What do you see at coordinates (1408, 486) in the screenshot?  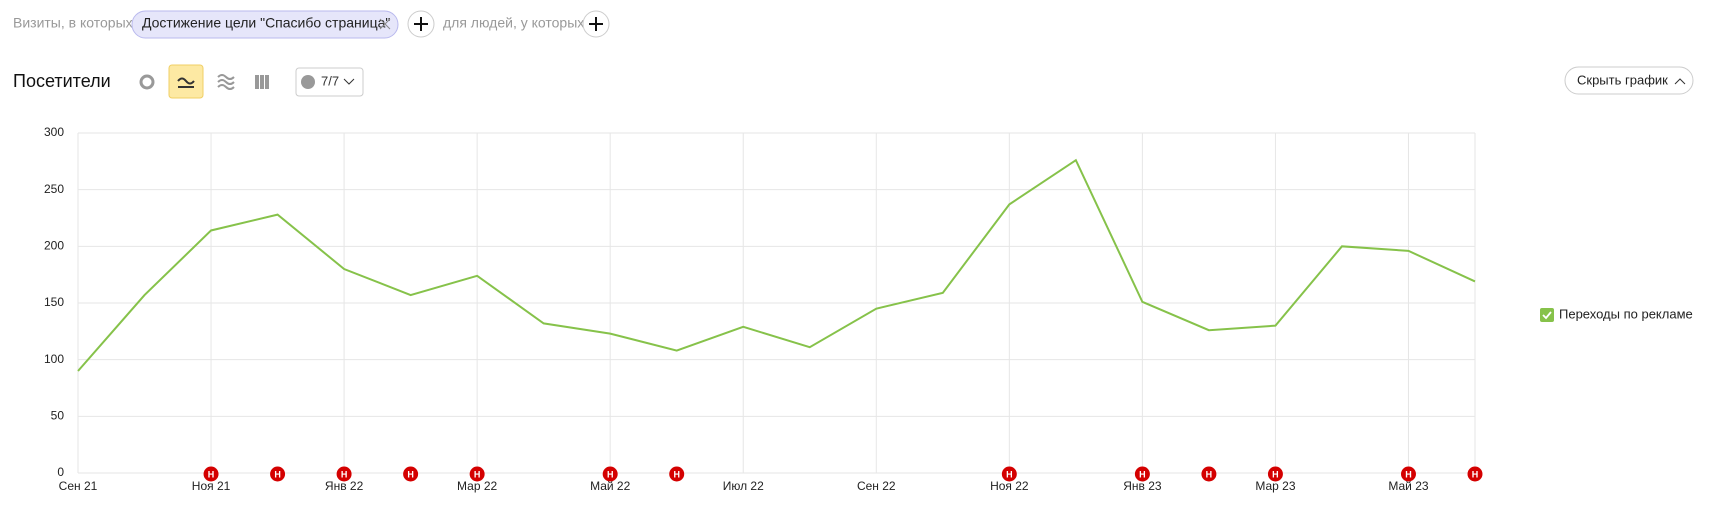 I see `x-tick-label: Май 23` at bounding box center [1408, 486].